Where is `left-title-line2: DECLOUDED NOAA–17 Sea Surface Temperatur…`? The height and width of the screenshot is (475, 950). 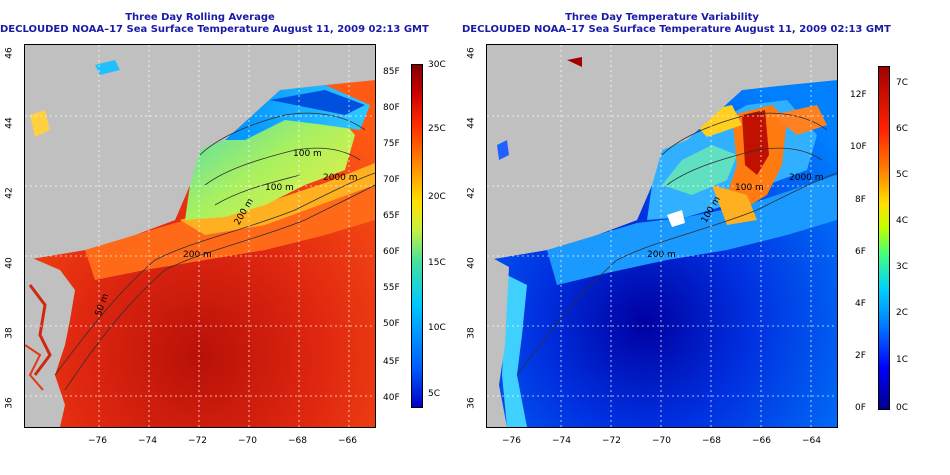
left-title-line2: DECLOUDED NOAA–17 Sea Surface Temperatur… is located at coordinates (214, 29).